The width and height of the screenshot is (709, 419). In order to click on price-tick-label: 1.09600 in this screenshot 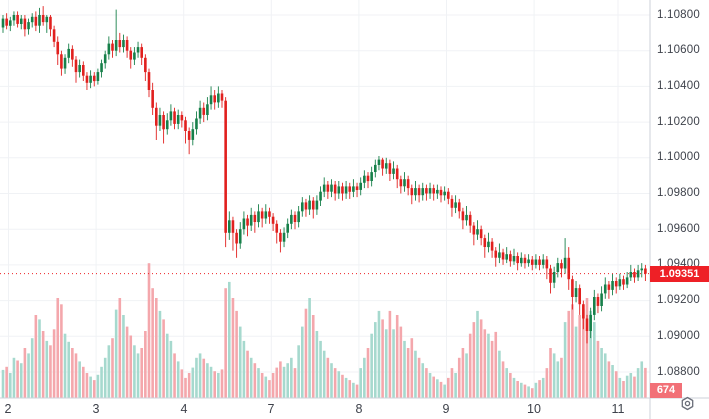, I will do `click(678, 229)`.